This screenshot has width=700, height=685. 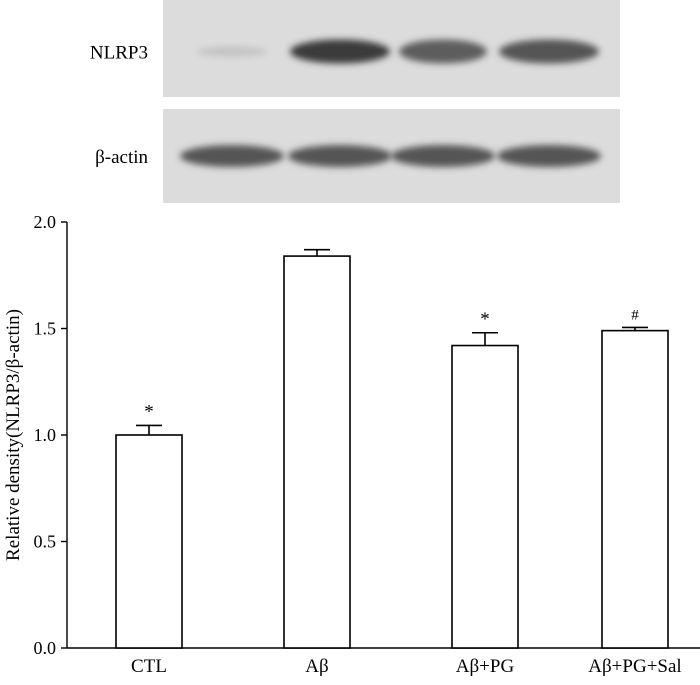 I want to click on blot-label: β-actin, so click(x=121, y=157).